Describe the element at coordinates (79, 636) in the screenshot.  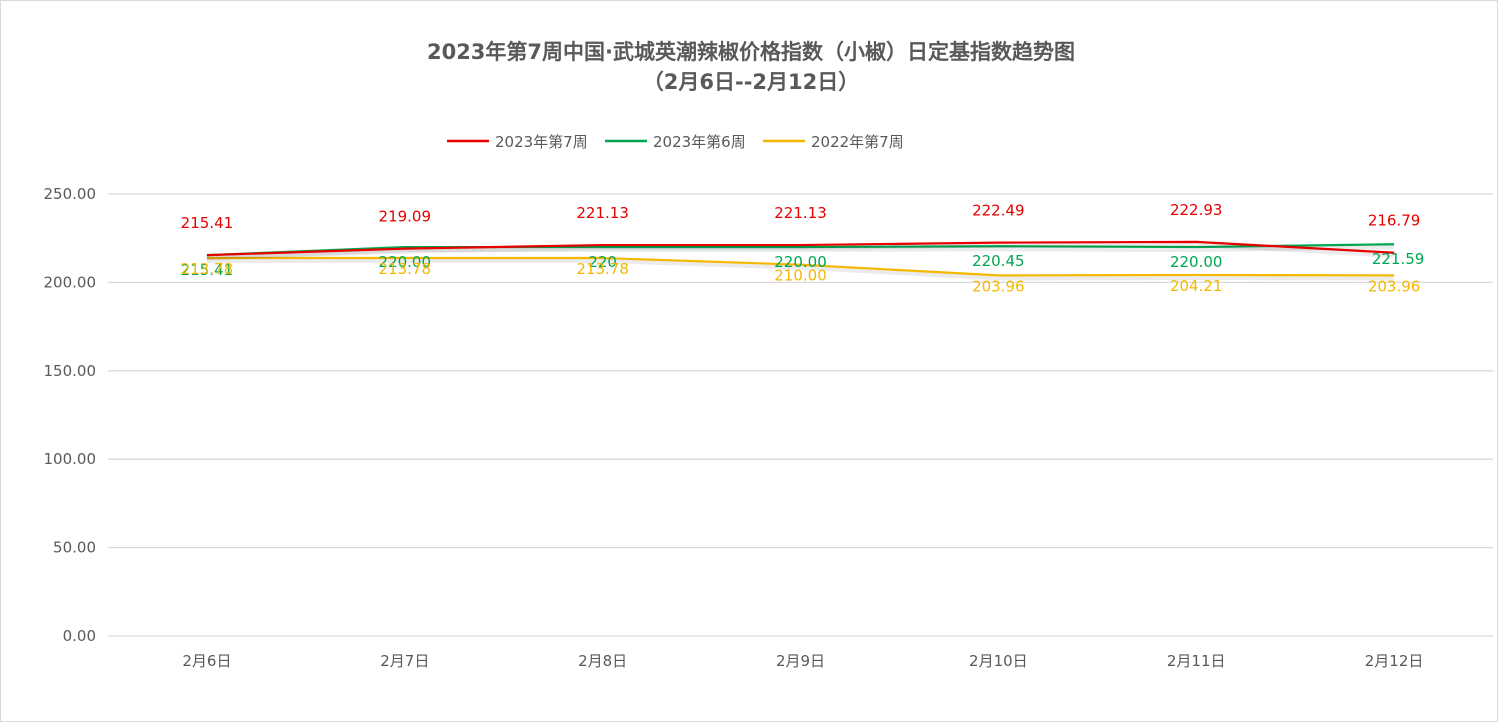
I see `y-tick-label: 0.00` at that location.